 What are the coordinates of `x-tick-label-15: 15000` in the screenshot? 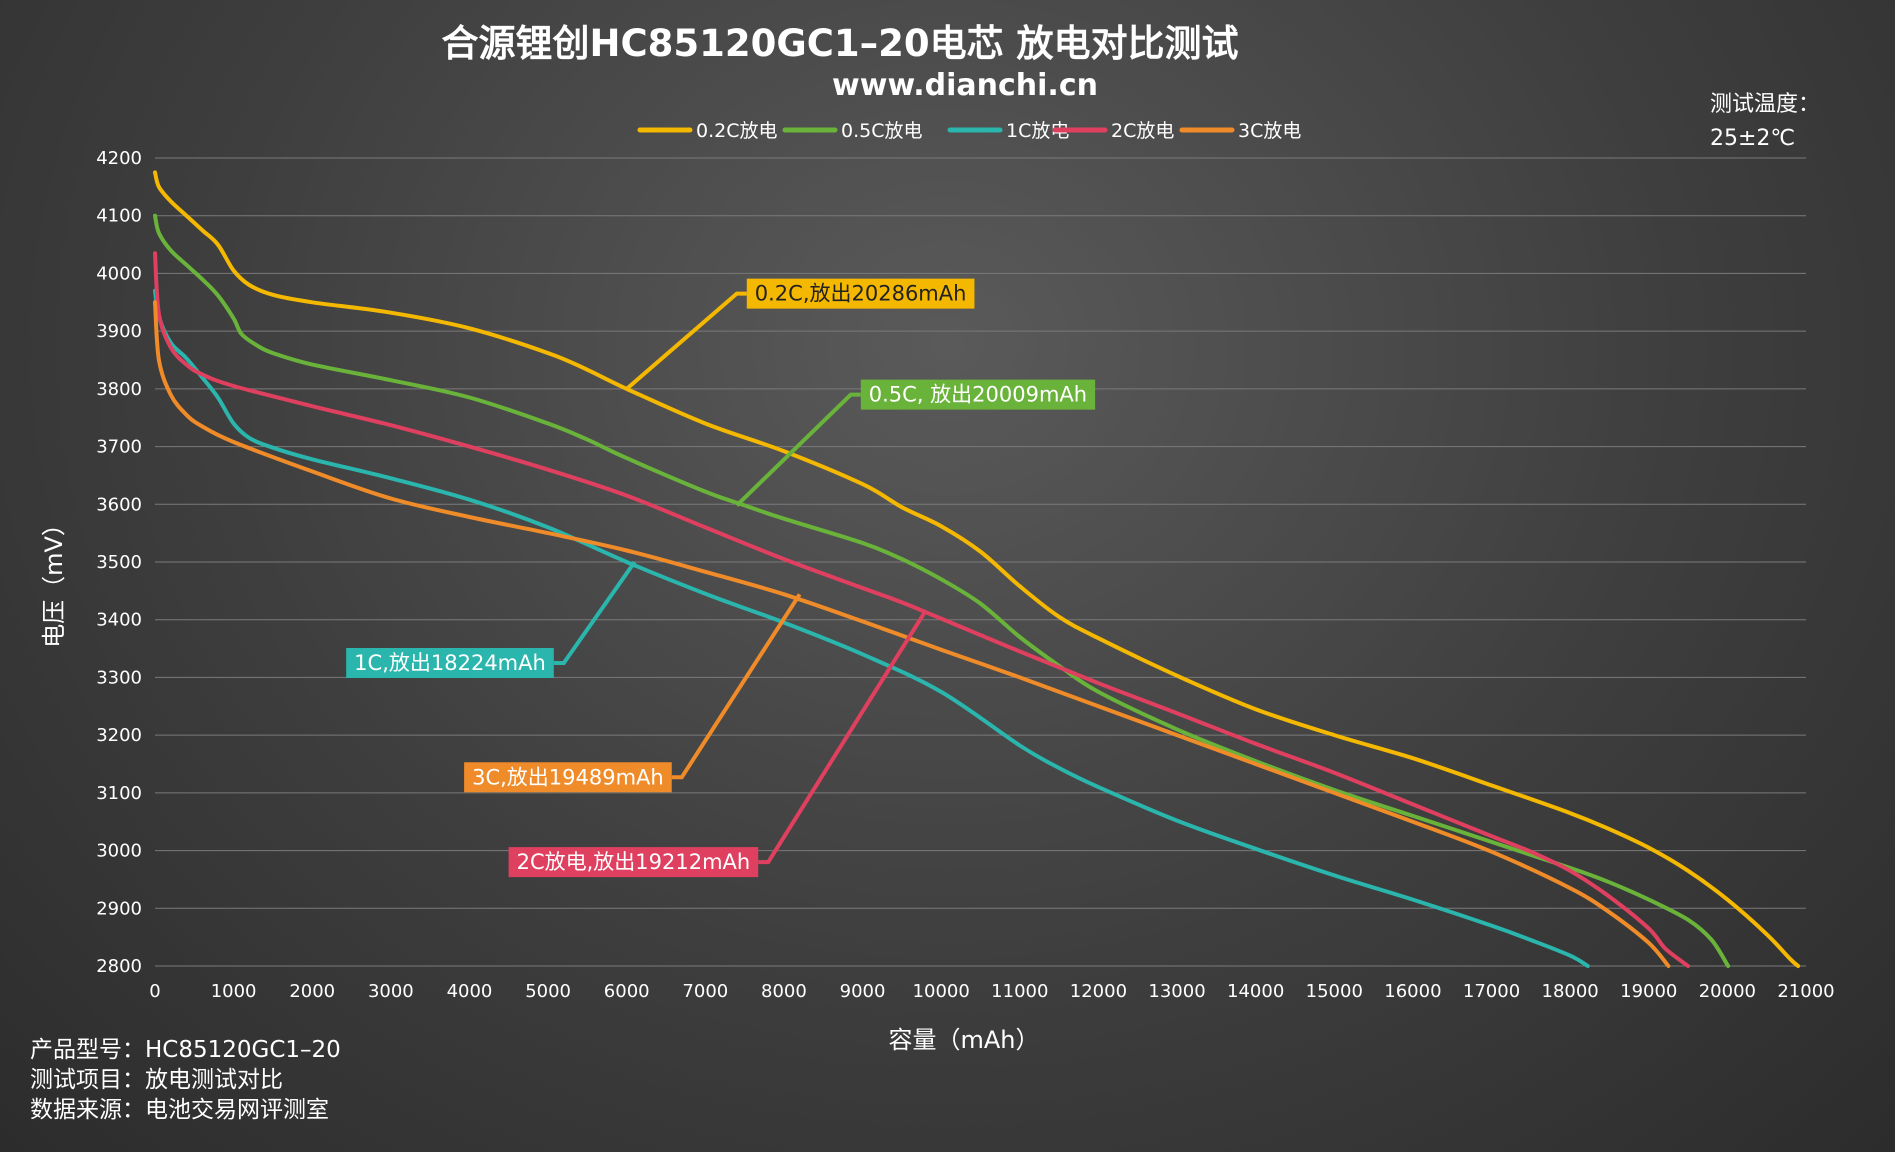 It's located at (1334, 991).